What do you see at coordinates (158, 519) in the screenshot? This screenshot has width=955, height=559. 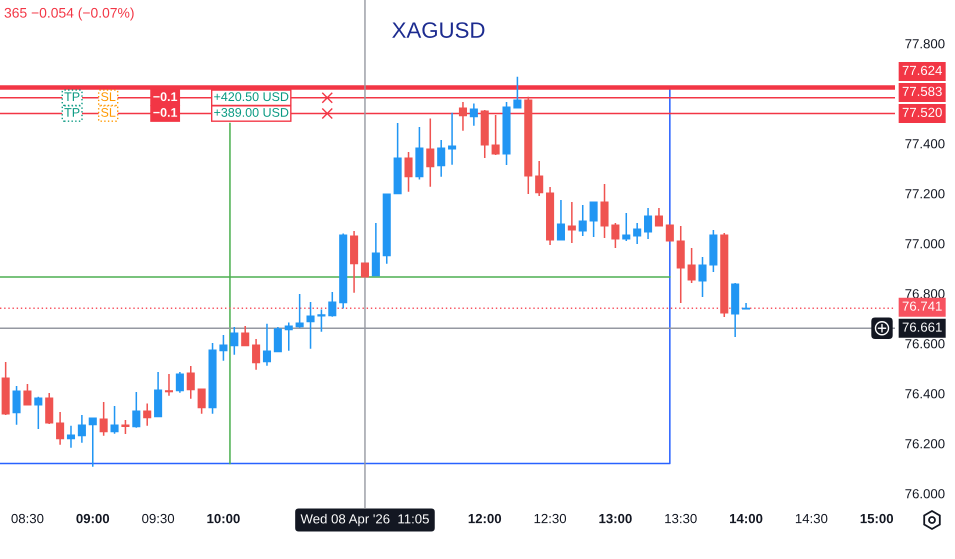 I see `x-tick-label: 09:30` at bounding box center [158, 519].